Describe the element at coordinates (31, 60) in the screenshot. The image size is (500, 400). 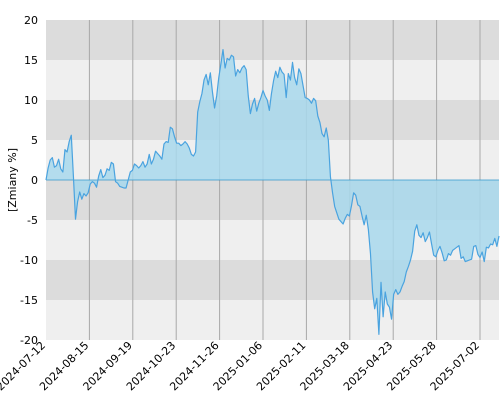
I see `y-tick-label: 15` at that location.